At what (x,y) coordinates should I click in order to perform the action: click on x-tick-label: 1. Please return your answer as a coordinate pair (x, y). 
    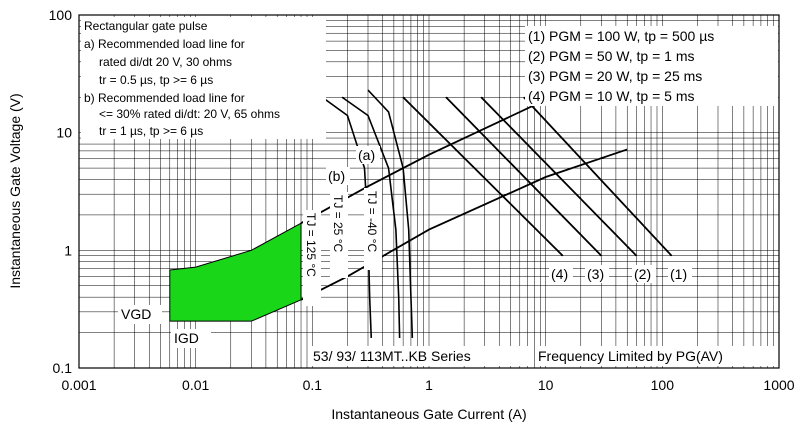
    Looking at the image, I should click on (429, 385).